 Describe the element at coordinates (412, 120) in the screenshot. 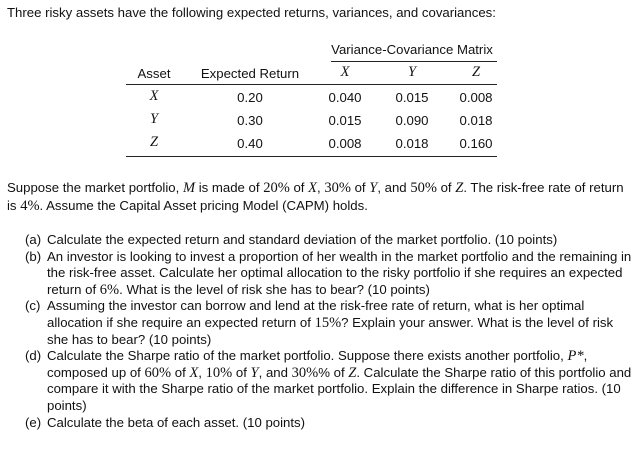

I see `row-y-cov-y: 0.090` at that location.